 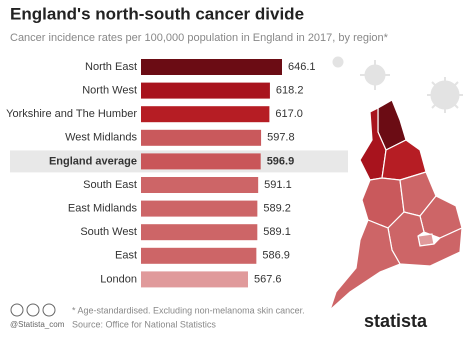 I want to click on value-label: 589.1, so click(x=277, y=232).